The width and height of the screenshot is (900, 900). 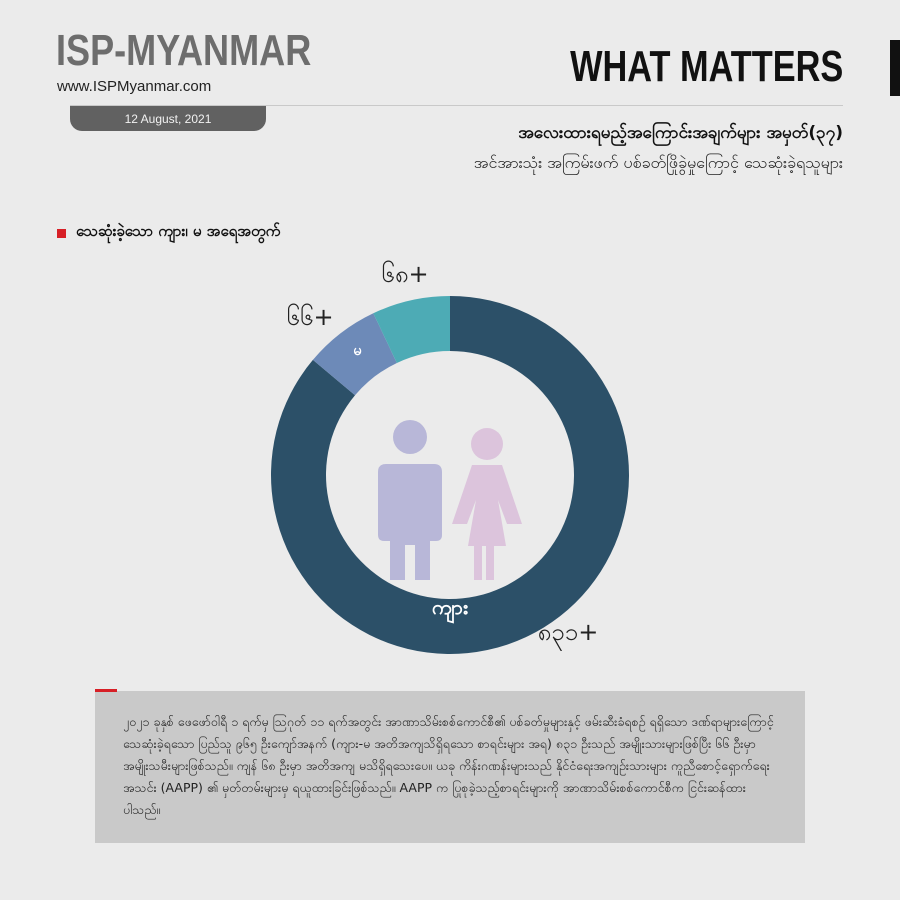 What do you see at coordinates (404, 273) in the screenshot?
I see `slice-value-label-unknown: ၆၈+` at bounding box center [404, 273].